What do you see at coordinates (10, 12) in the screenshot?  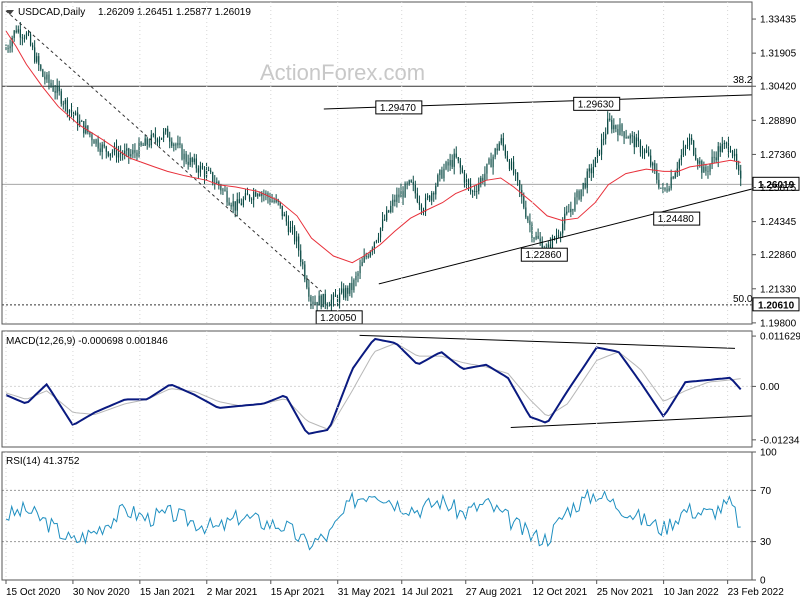 I see `collapse-arrow-icon` at bounding box center [10, 12].